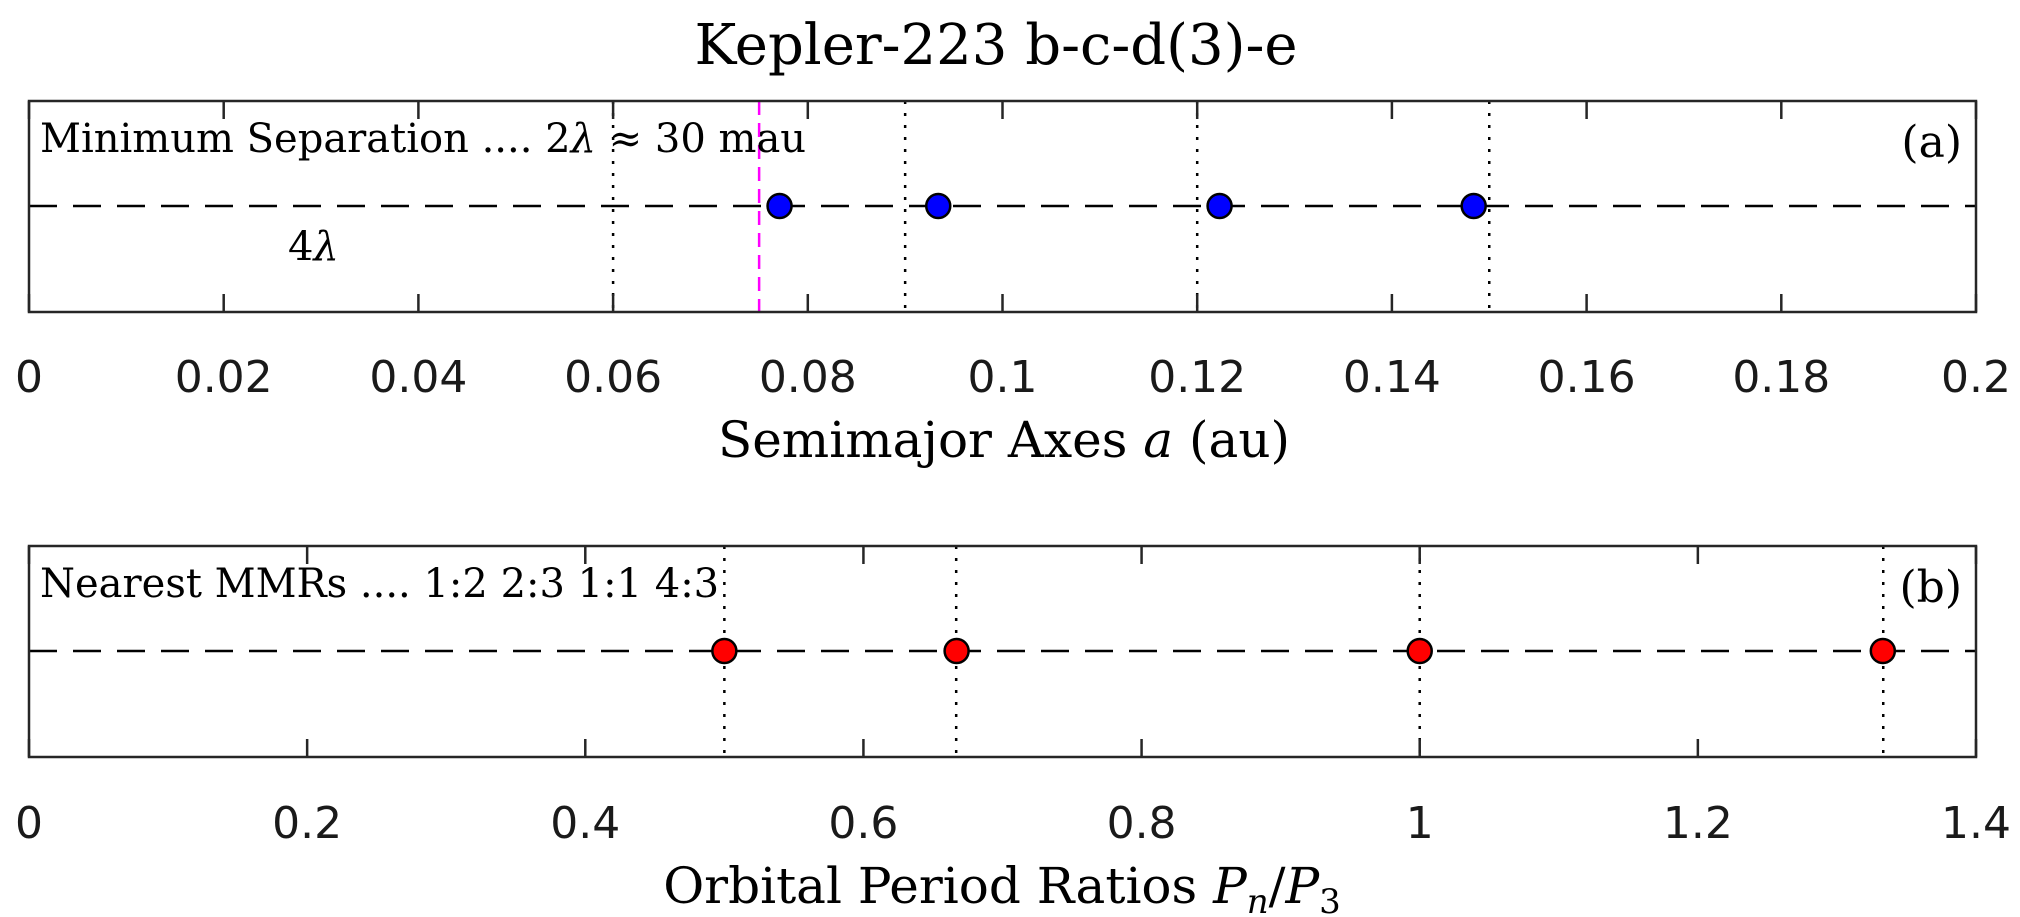 This screenshot has height=917, width=2020. Describe the element at coordinates (613, 377) in the screenshot. I see `panel-a-tick-label-3: 0.06` at that location.